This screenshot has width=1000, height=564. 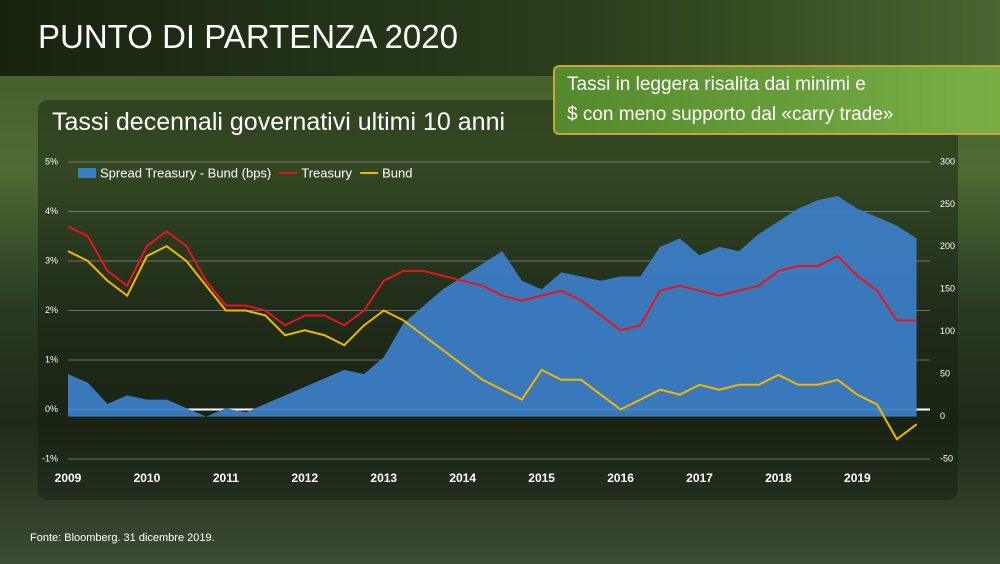 What do you see at coordinates (248, 36) in the screenshot?
I see `slide-heading: PUNTO DI PARTENZA 2020` at bounding box center [248, 36].